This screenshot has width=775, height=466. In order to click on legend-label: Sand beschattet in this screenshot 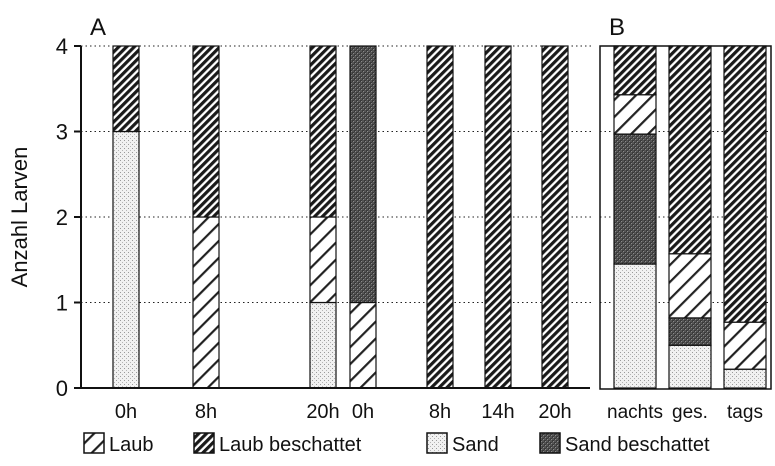, I will do `click(637, 445)`.